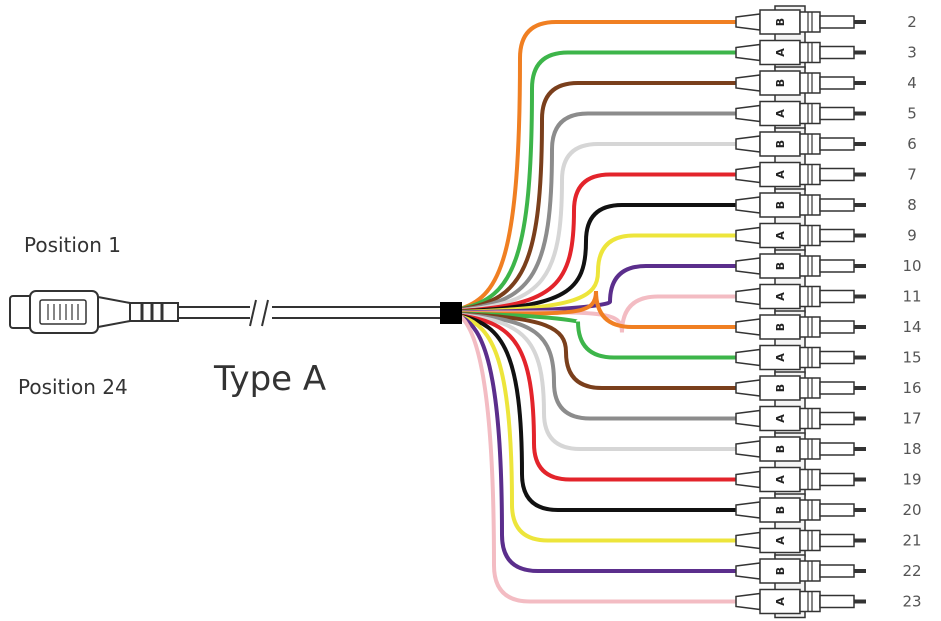  I want to click on position-24-label: Position 24, so click(73, 387).